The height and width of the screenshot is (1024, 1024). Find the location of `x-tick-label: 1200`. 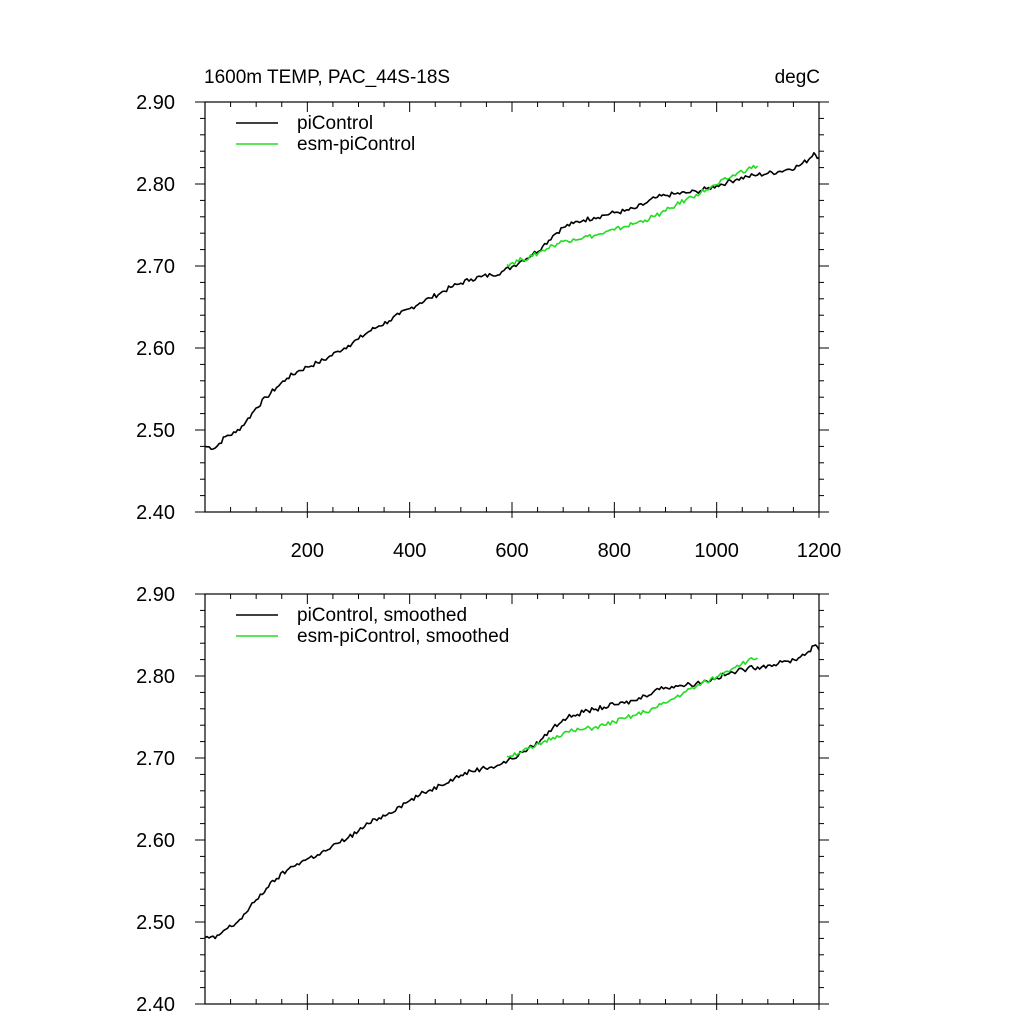

x-tick-label: 1200 is located at coordinates (819, 551).